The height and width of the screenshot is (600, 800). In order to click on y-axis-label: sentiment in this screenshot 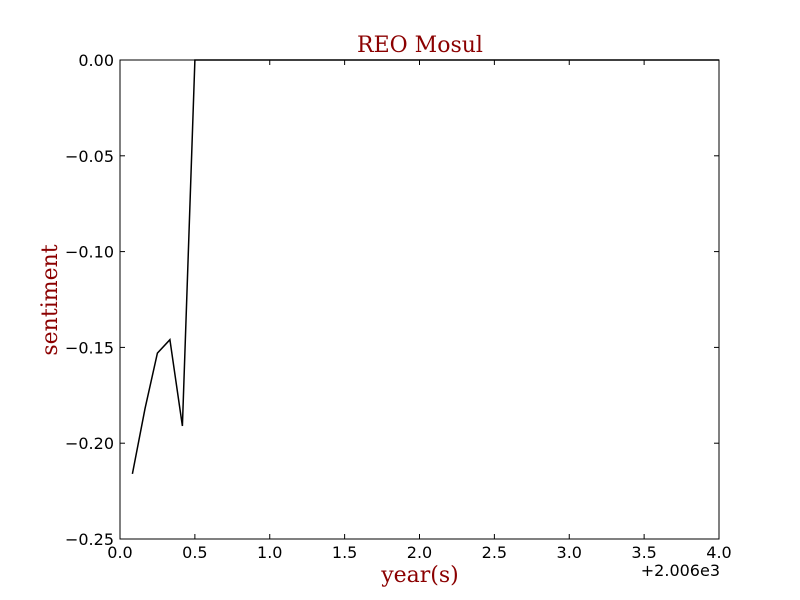, I will do `click(50, 299)`.